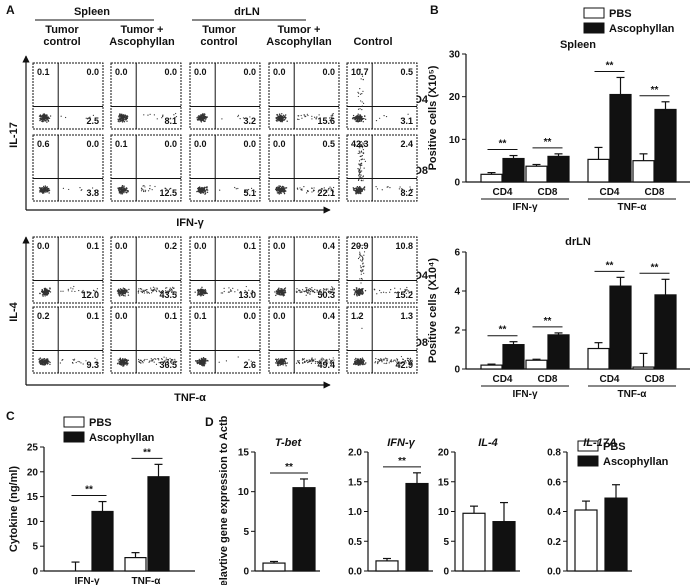 The width and height of the screenshot is (700, 585). I want to click on facs-plot: 0.0 0.1 13.0, so click(225, 270).